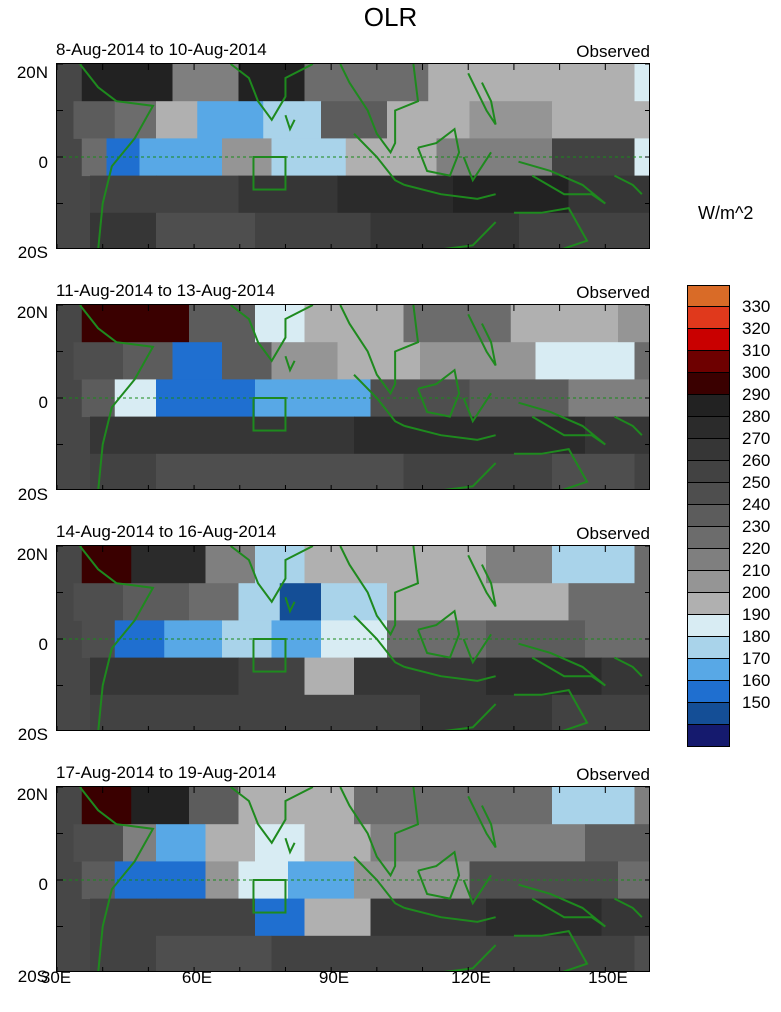 The image size is (781, 1012). What do you see at coordinates (756, 306) in the screenshot?
I see `colorbar-label: 330` at bounding box center [756, 306].